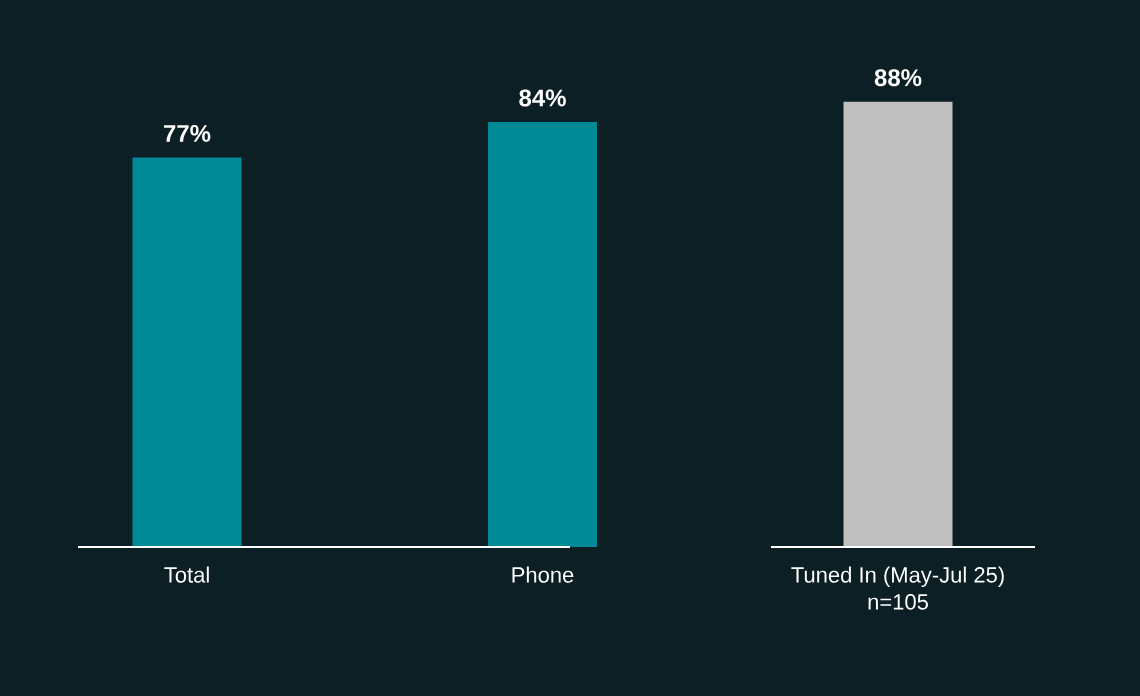 This screenshot has height=696, width=1140. What do you see at coordinates (187, 133) in the screenshot?
I see `data-label: 77%` at bounding box center [187, 133].